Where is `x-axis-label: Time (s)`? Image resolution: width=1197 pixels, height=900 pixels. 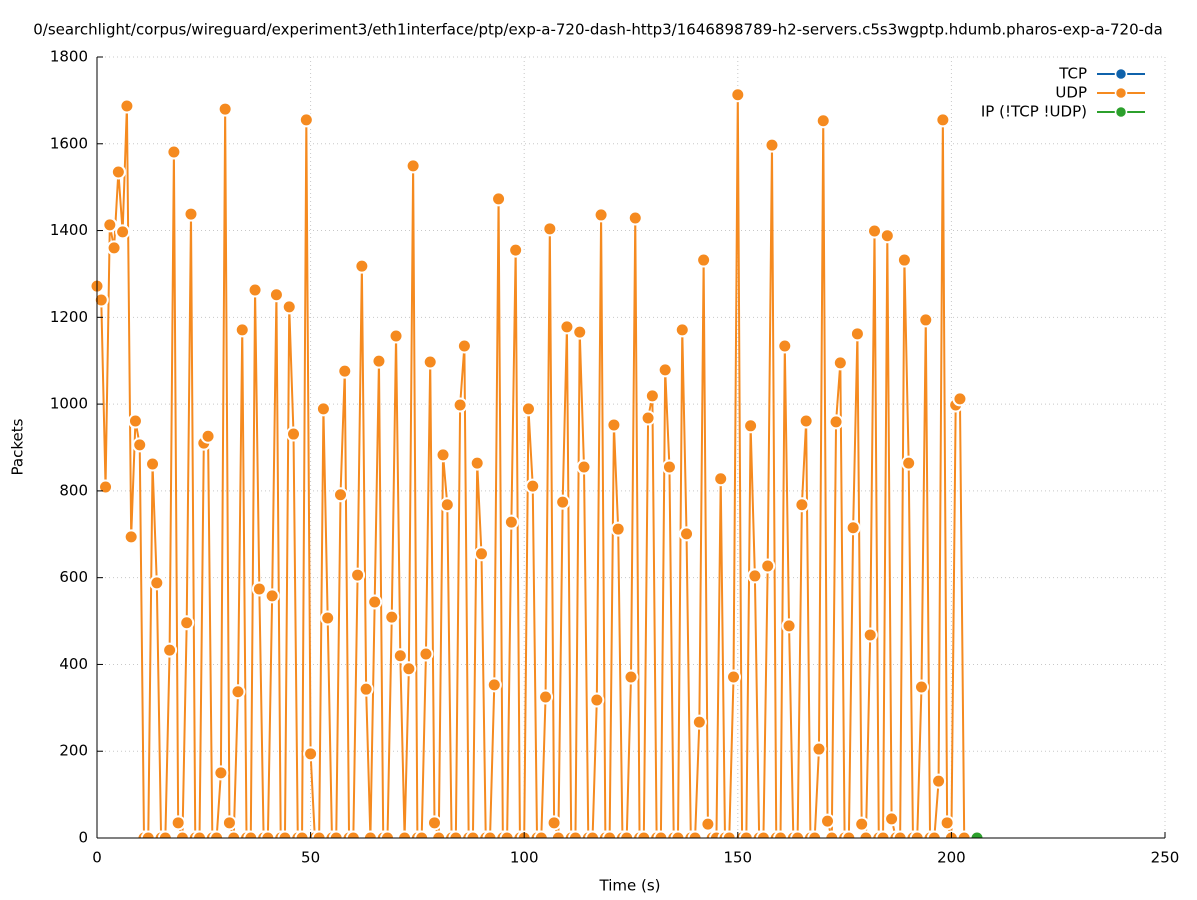
x-axis-label: Time (s) is located at coordinates (630, 886).